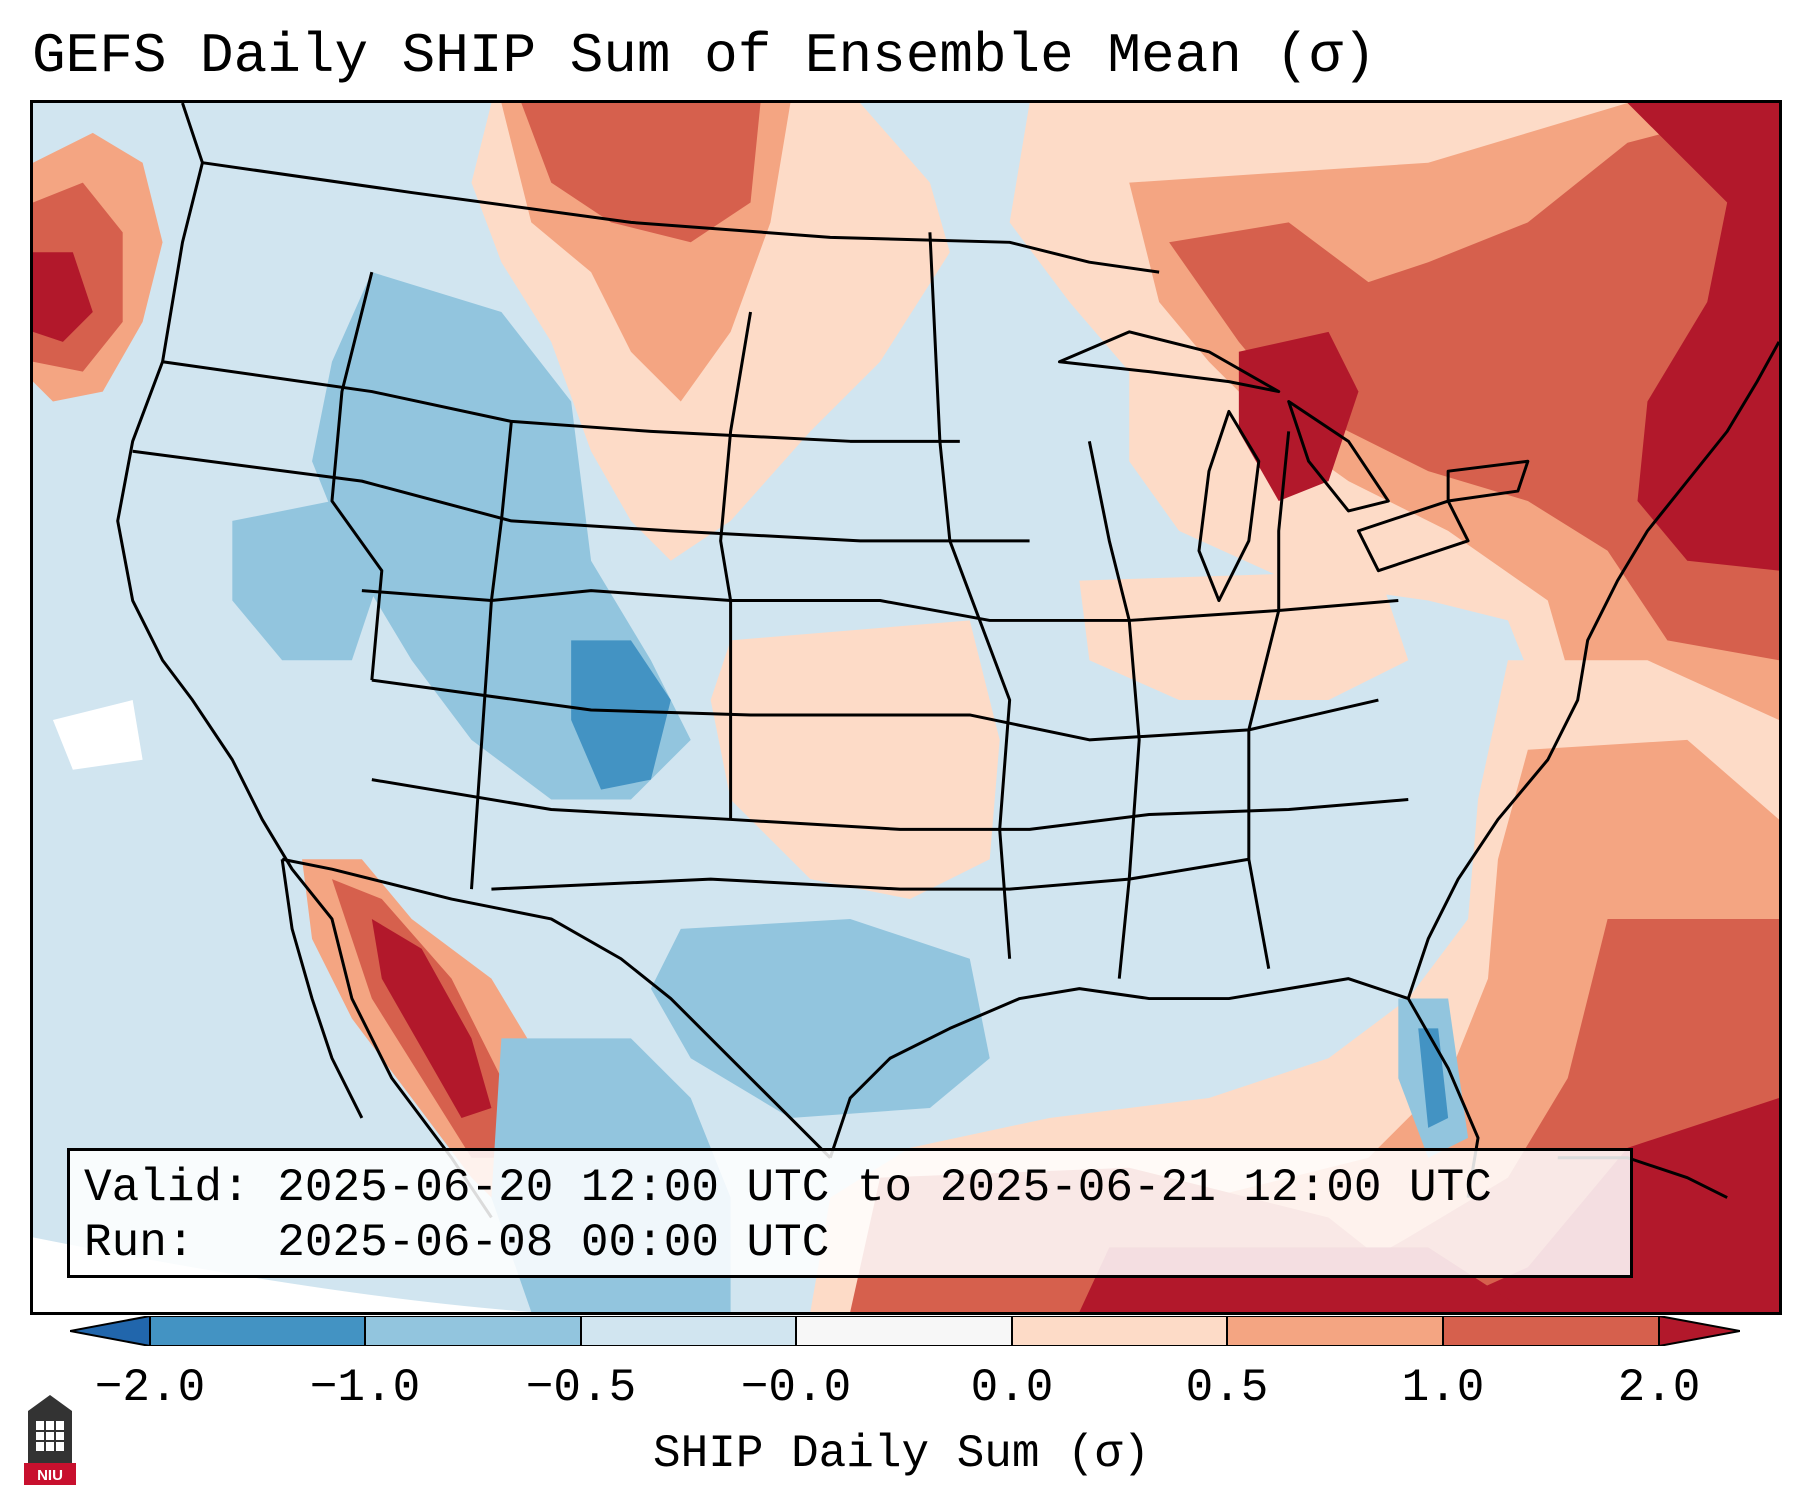 This screenshot has height=1506, width=1803. Describe the element at coordinates (257, 1331) in the screenshot. I see `colorbar-segment-neg2-neg1` at that location.